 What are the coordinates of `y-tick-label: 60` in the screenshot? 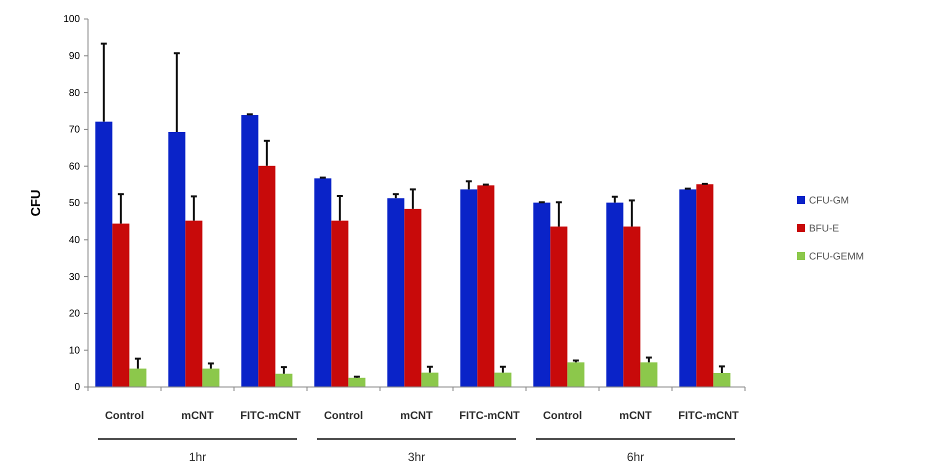 It's located at (74, 166).